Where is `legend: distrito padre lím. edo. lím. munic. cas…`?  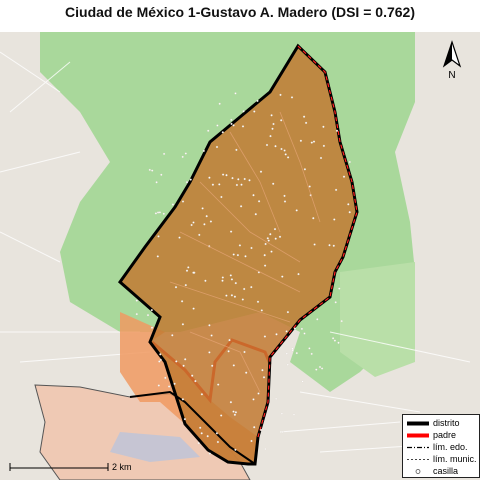 legend: distrito padre lím. edo. lím. munic. cas… is located at coordinates (441, 446).